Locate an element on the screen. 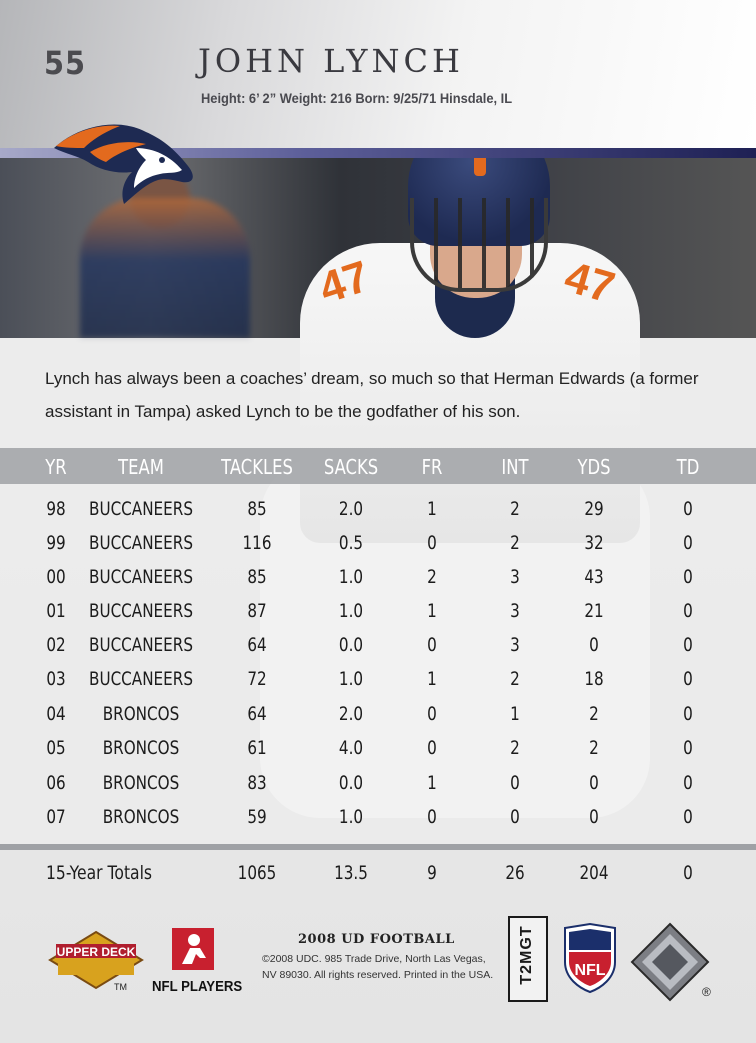 This screenshot has height=1043, width=756. hologram-icon is located at coordinates (670, 962).